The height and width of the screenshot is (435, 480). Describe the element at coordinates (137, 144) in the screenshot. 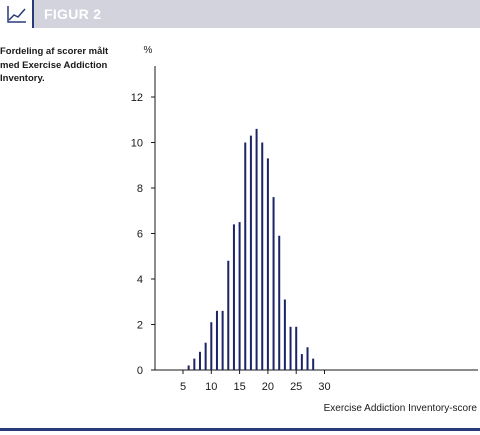

I see `y-tick-label: 10` at that location.